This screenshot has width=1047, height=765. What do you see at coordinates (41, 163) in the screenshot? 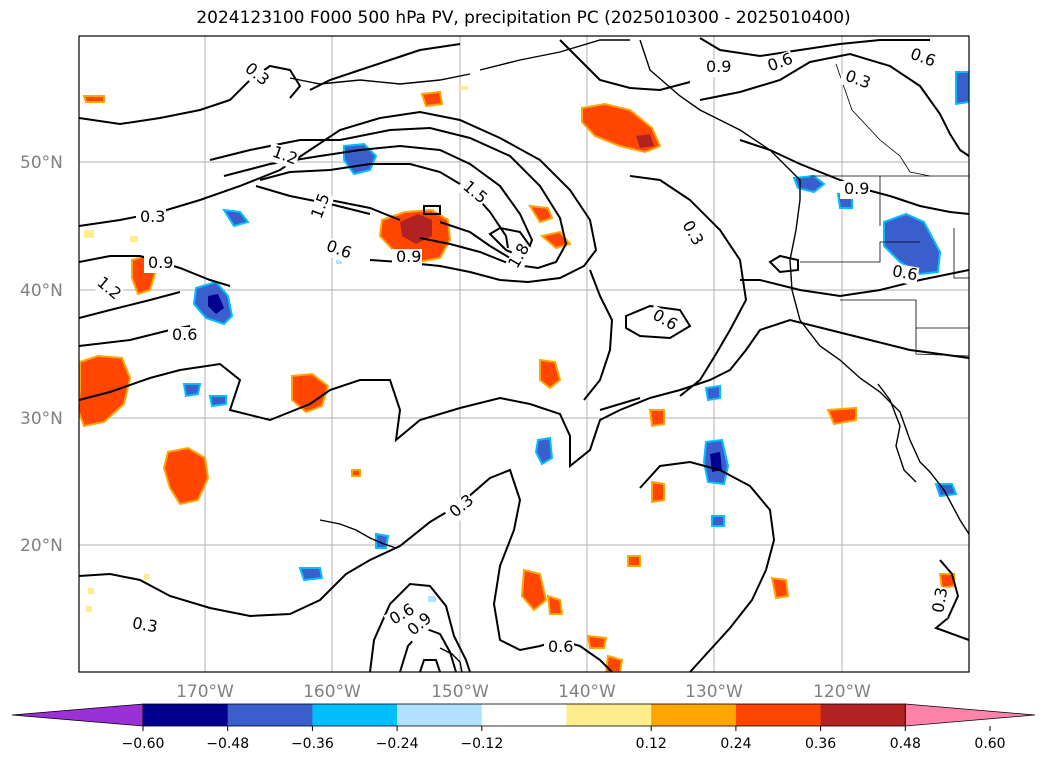
I see `lat-label: 50°N` at bounding box center [41, 163].